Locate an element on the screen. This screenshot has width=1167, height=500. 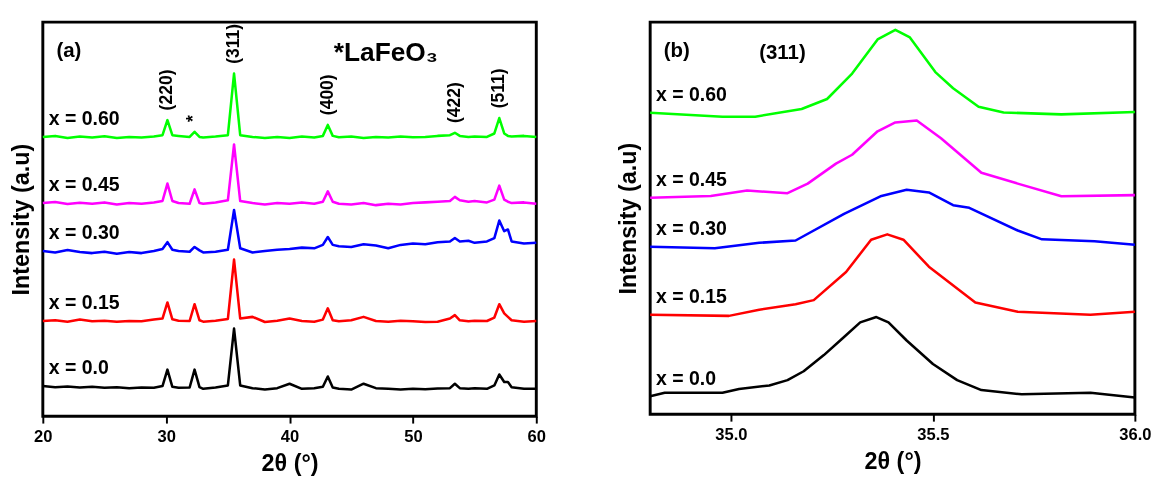
annotation: (b) is located at coordinates (676, 50).